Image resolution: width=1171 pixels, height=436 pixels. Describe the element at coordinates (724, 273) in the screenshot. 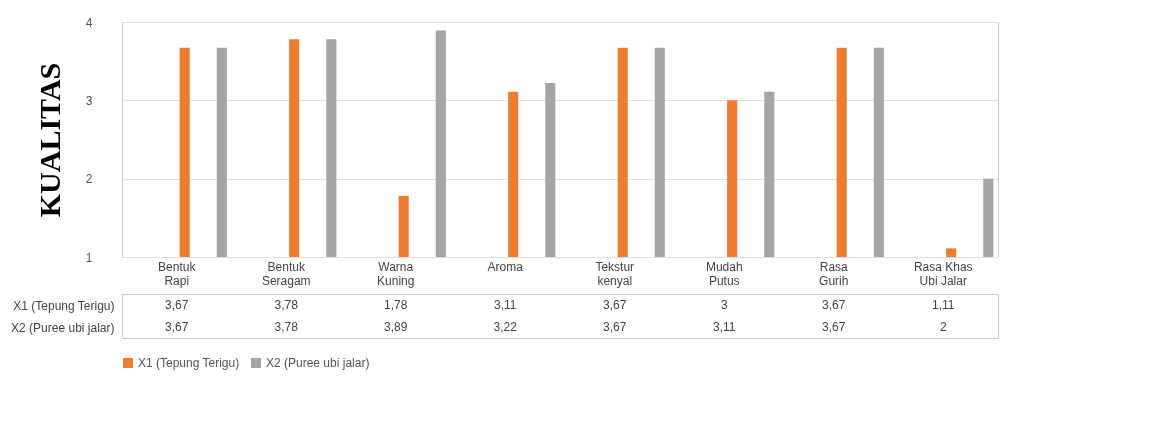

I see `x-tick-label: Mudah Putus` at that location.